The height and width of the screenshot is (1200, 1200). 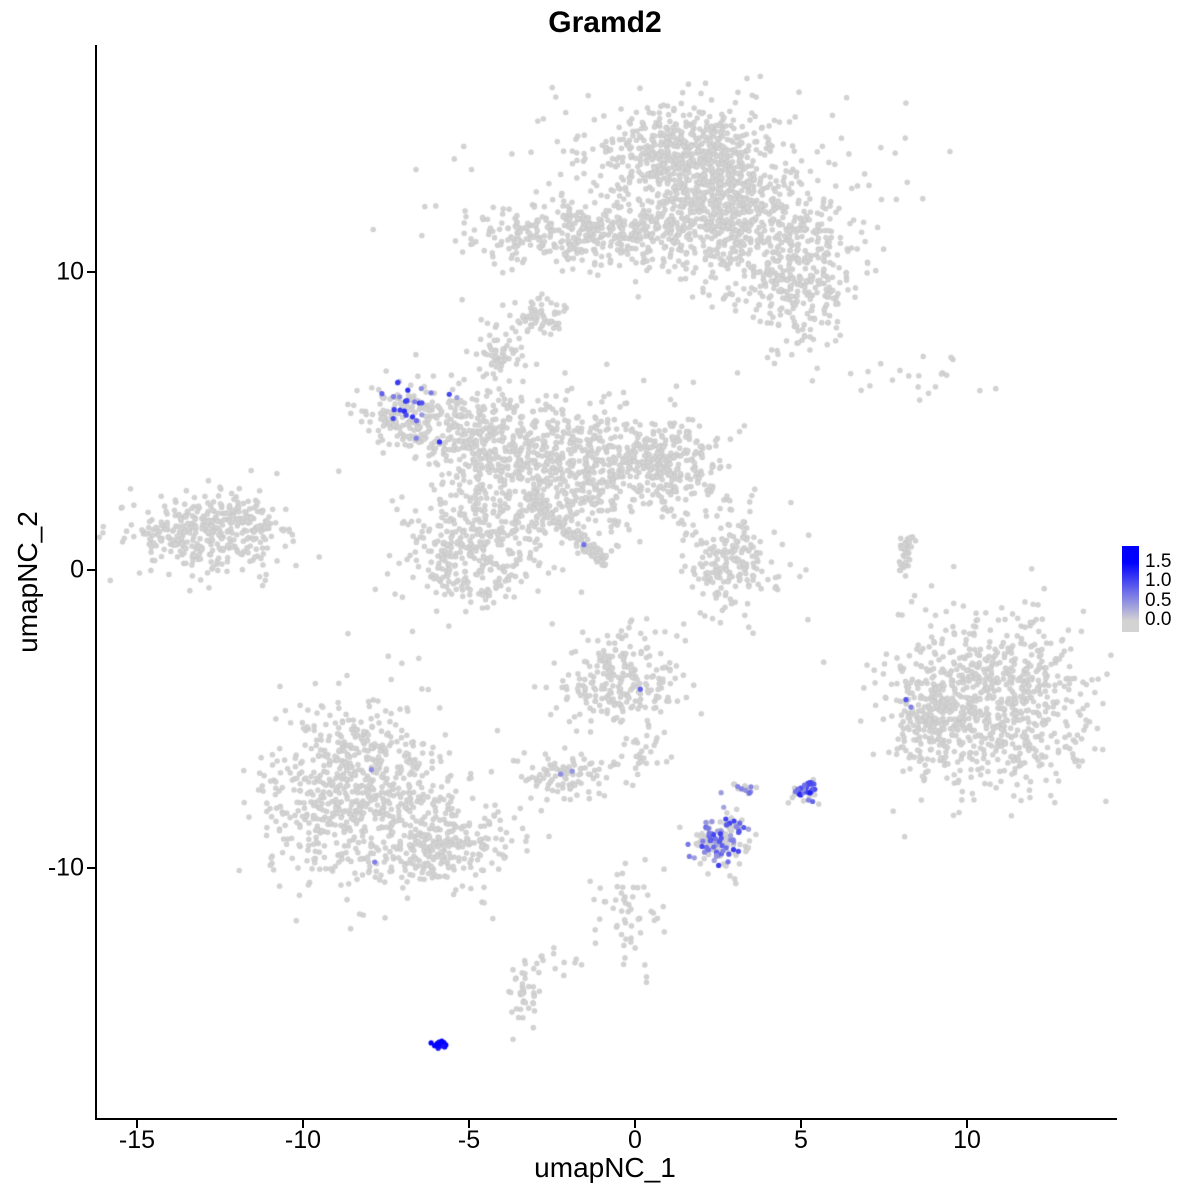 What do you see at coordinates (1130, 589) in the screenshot?
I see `legend-gradient-bar` at bounding box center [1130, 589].